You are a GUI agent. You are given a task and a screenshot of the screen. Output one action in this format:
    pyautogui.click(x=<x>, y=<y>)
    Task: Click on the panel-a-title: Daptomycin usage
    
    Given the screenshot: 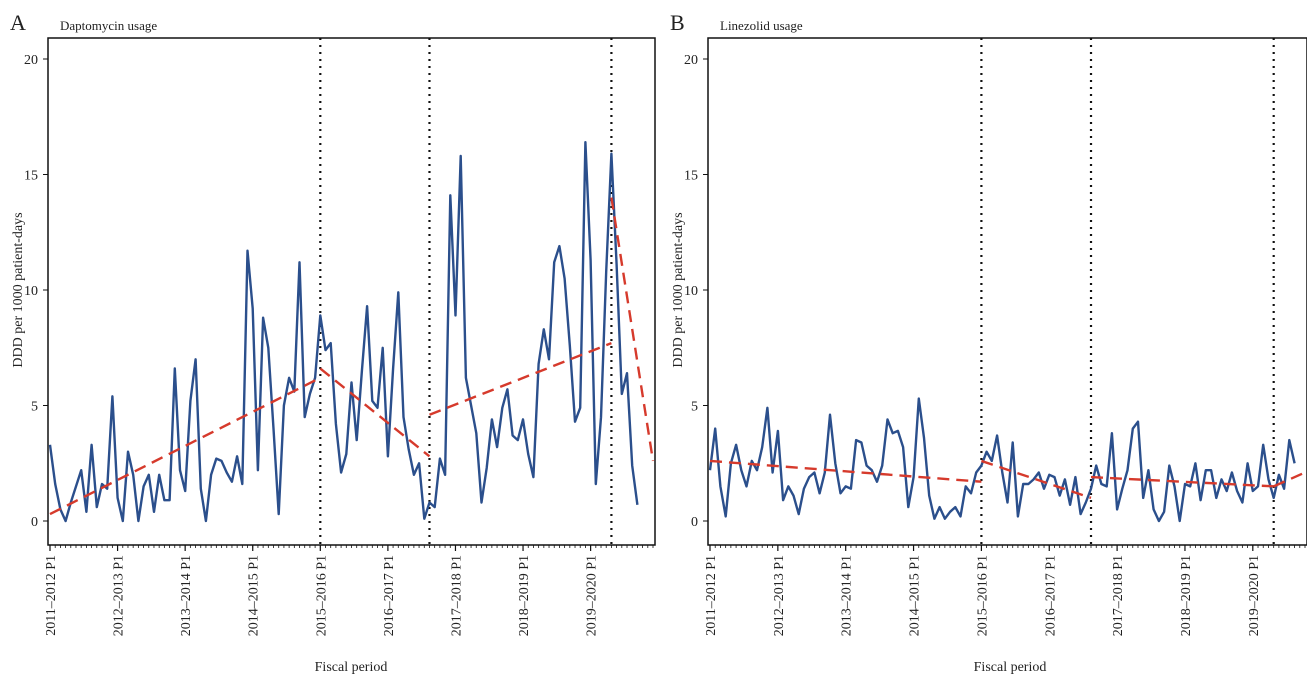 What is the action you would take?
    pyautogui.click(x=108, y=25)
    